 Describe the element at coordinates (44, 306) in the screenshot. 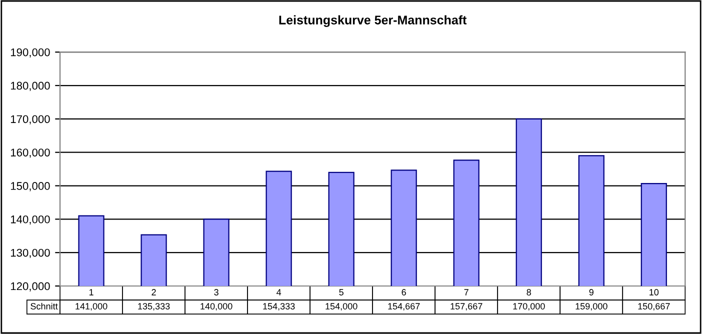

I see `text: Schnitt` at that location.